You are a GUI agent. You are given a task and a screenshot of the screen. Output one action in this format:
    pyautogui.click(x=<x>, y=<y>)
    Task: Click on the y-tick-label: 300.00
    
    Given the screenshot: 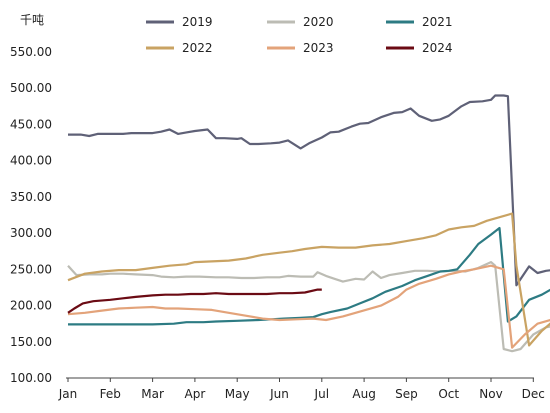 What is the action you would take?
    pyautogui.click(x=31, y=233)
    